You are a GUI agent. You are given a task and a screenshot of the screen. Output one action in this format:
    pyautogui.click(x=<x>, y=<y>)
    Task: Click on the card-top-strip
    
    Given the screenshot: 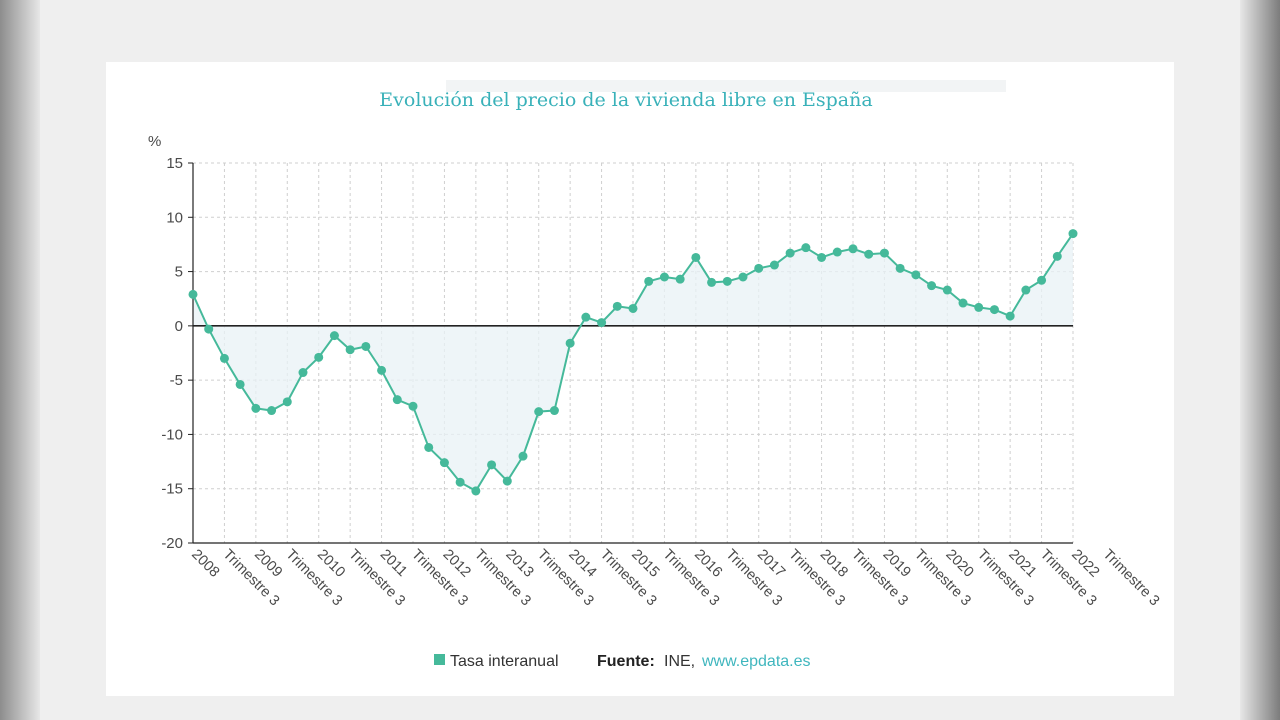 What is the action you would take?
    pyautogui.click(x=726, y=86)
    